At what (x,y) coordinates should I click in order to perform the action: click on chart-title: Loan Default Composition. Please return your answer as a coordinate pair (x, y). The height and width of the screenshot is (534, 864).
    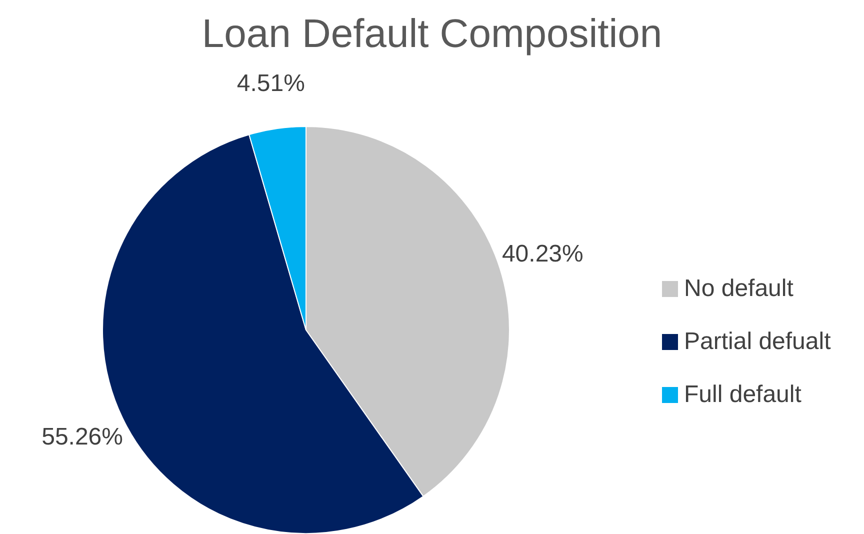
    Looking at the image, I should click on (432, 34).